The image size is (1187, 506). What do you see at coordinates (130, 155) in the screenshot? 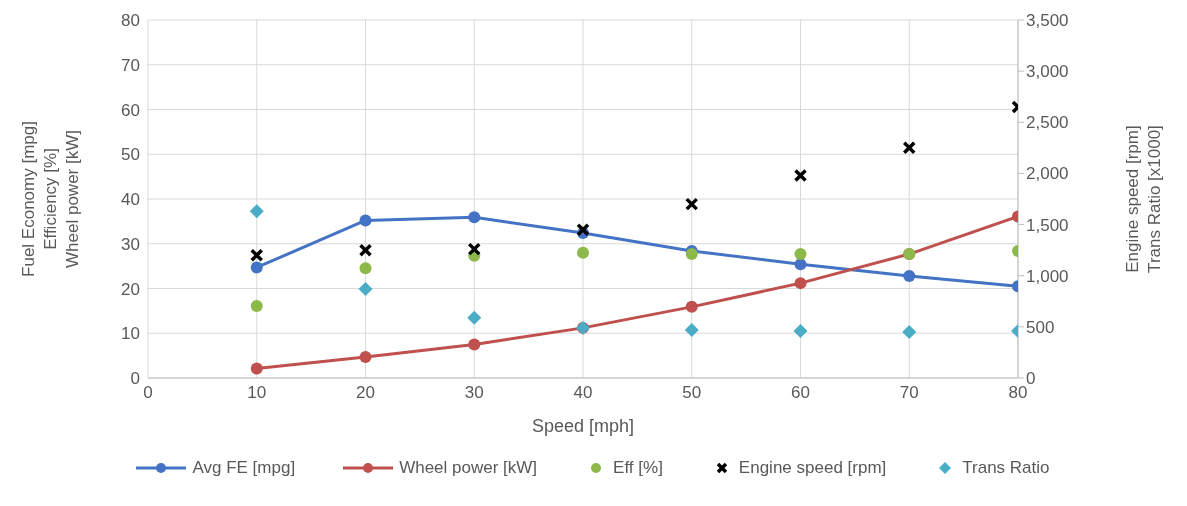
I see `y-tick-label: 50` at bounding box center [130, 155].